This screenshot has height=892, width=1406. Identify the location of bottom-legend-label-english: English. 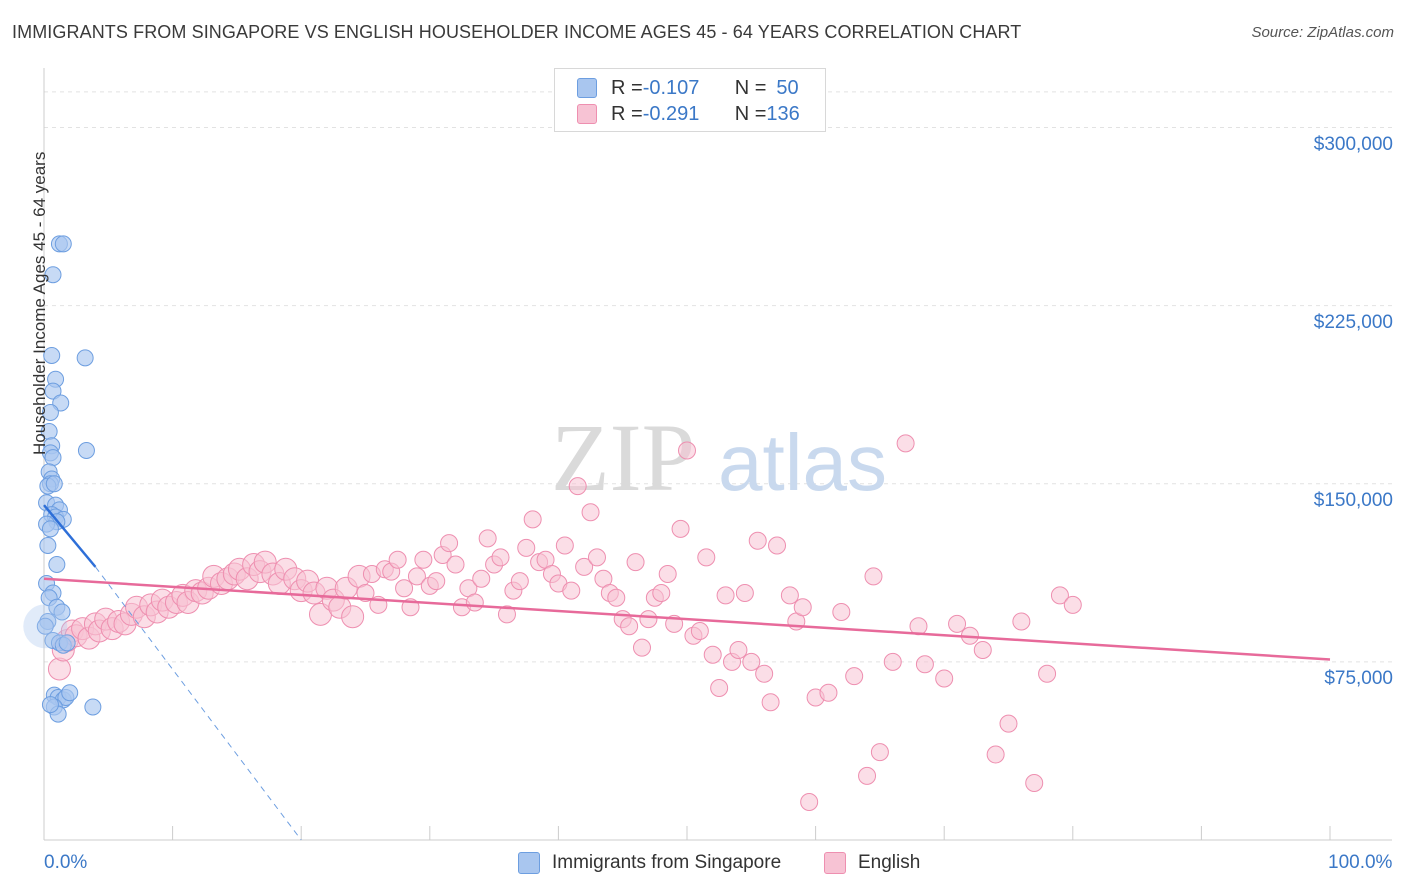
(889, 862).